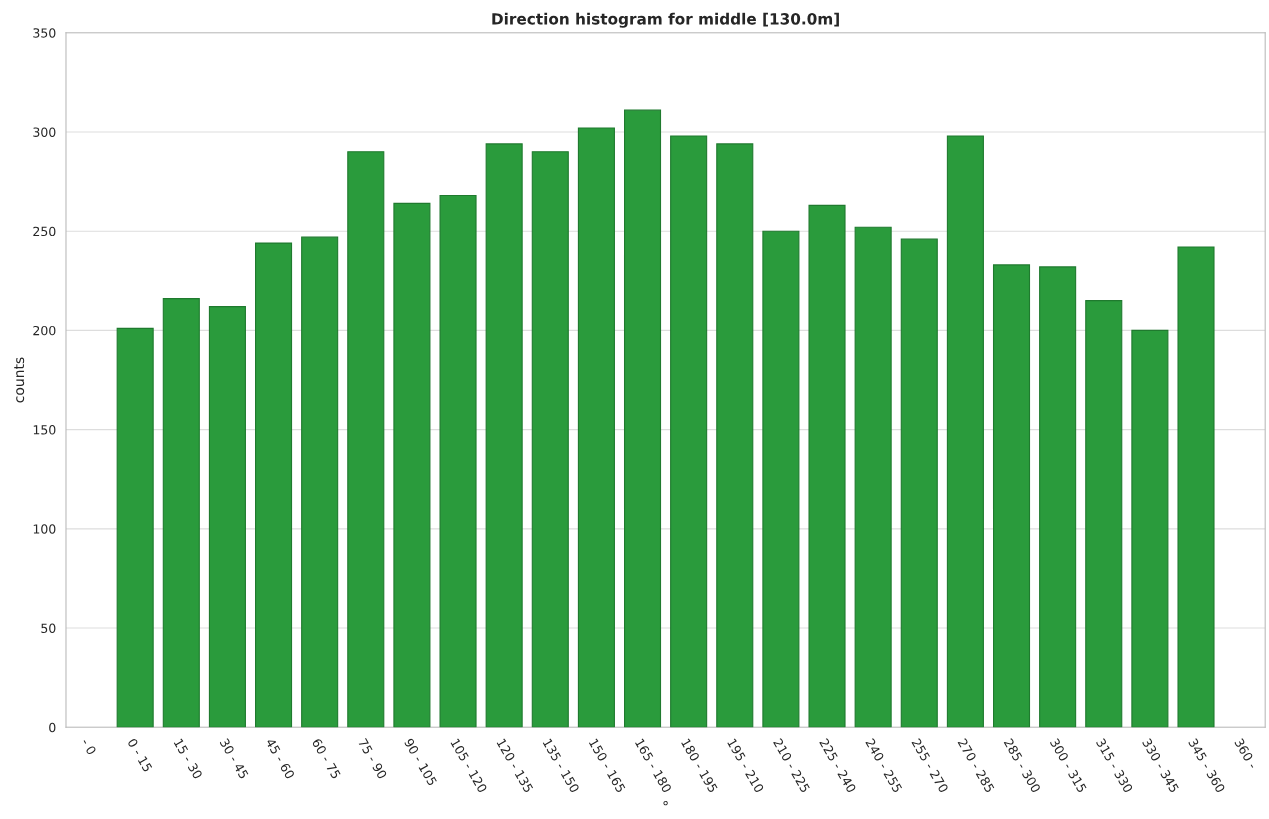  I want to click on x-tick-label: 45 - 60, so click(280, 758).